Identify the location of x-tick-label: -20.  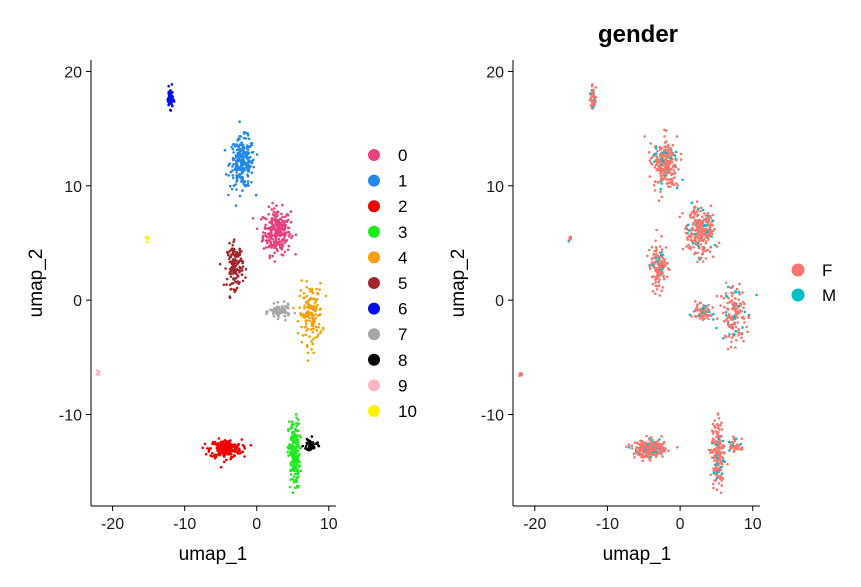
(534, 524).